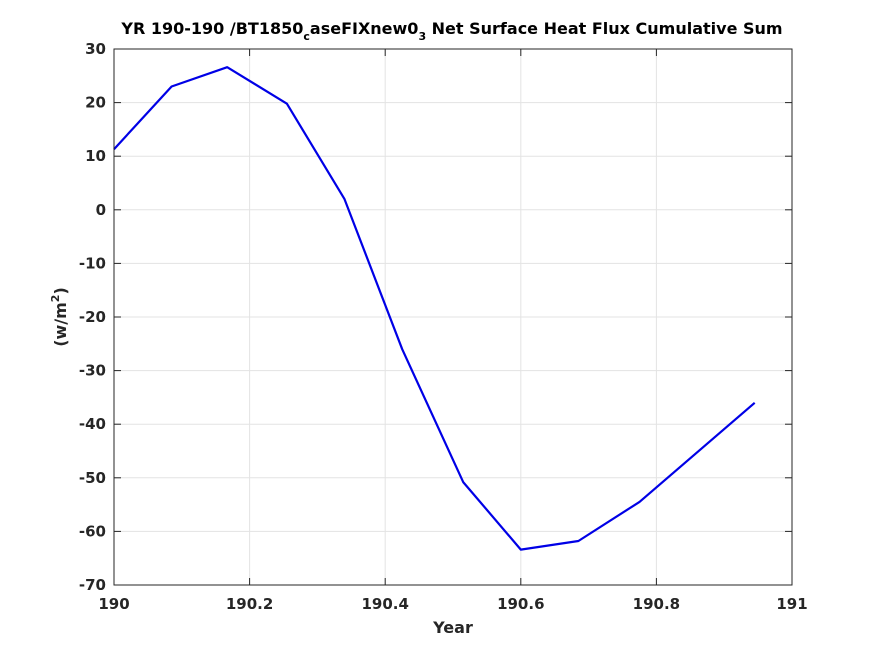 This screenshot has width=875, height=656. I want to click on x-tick-label: 190, so click(113, 604).